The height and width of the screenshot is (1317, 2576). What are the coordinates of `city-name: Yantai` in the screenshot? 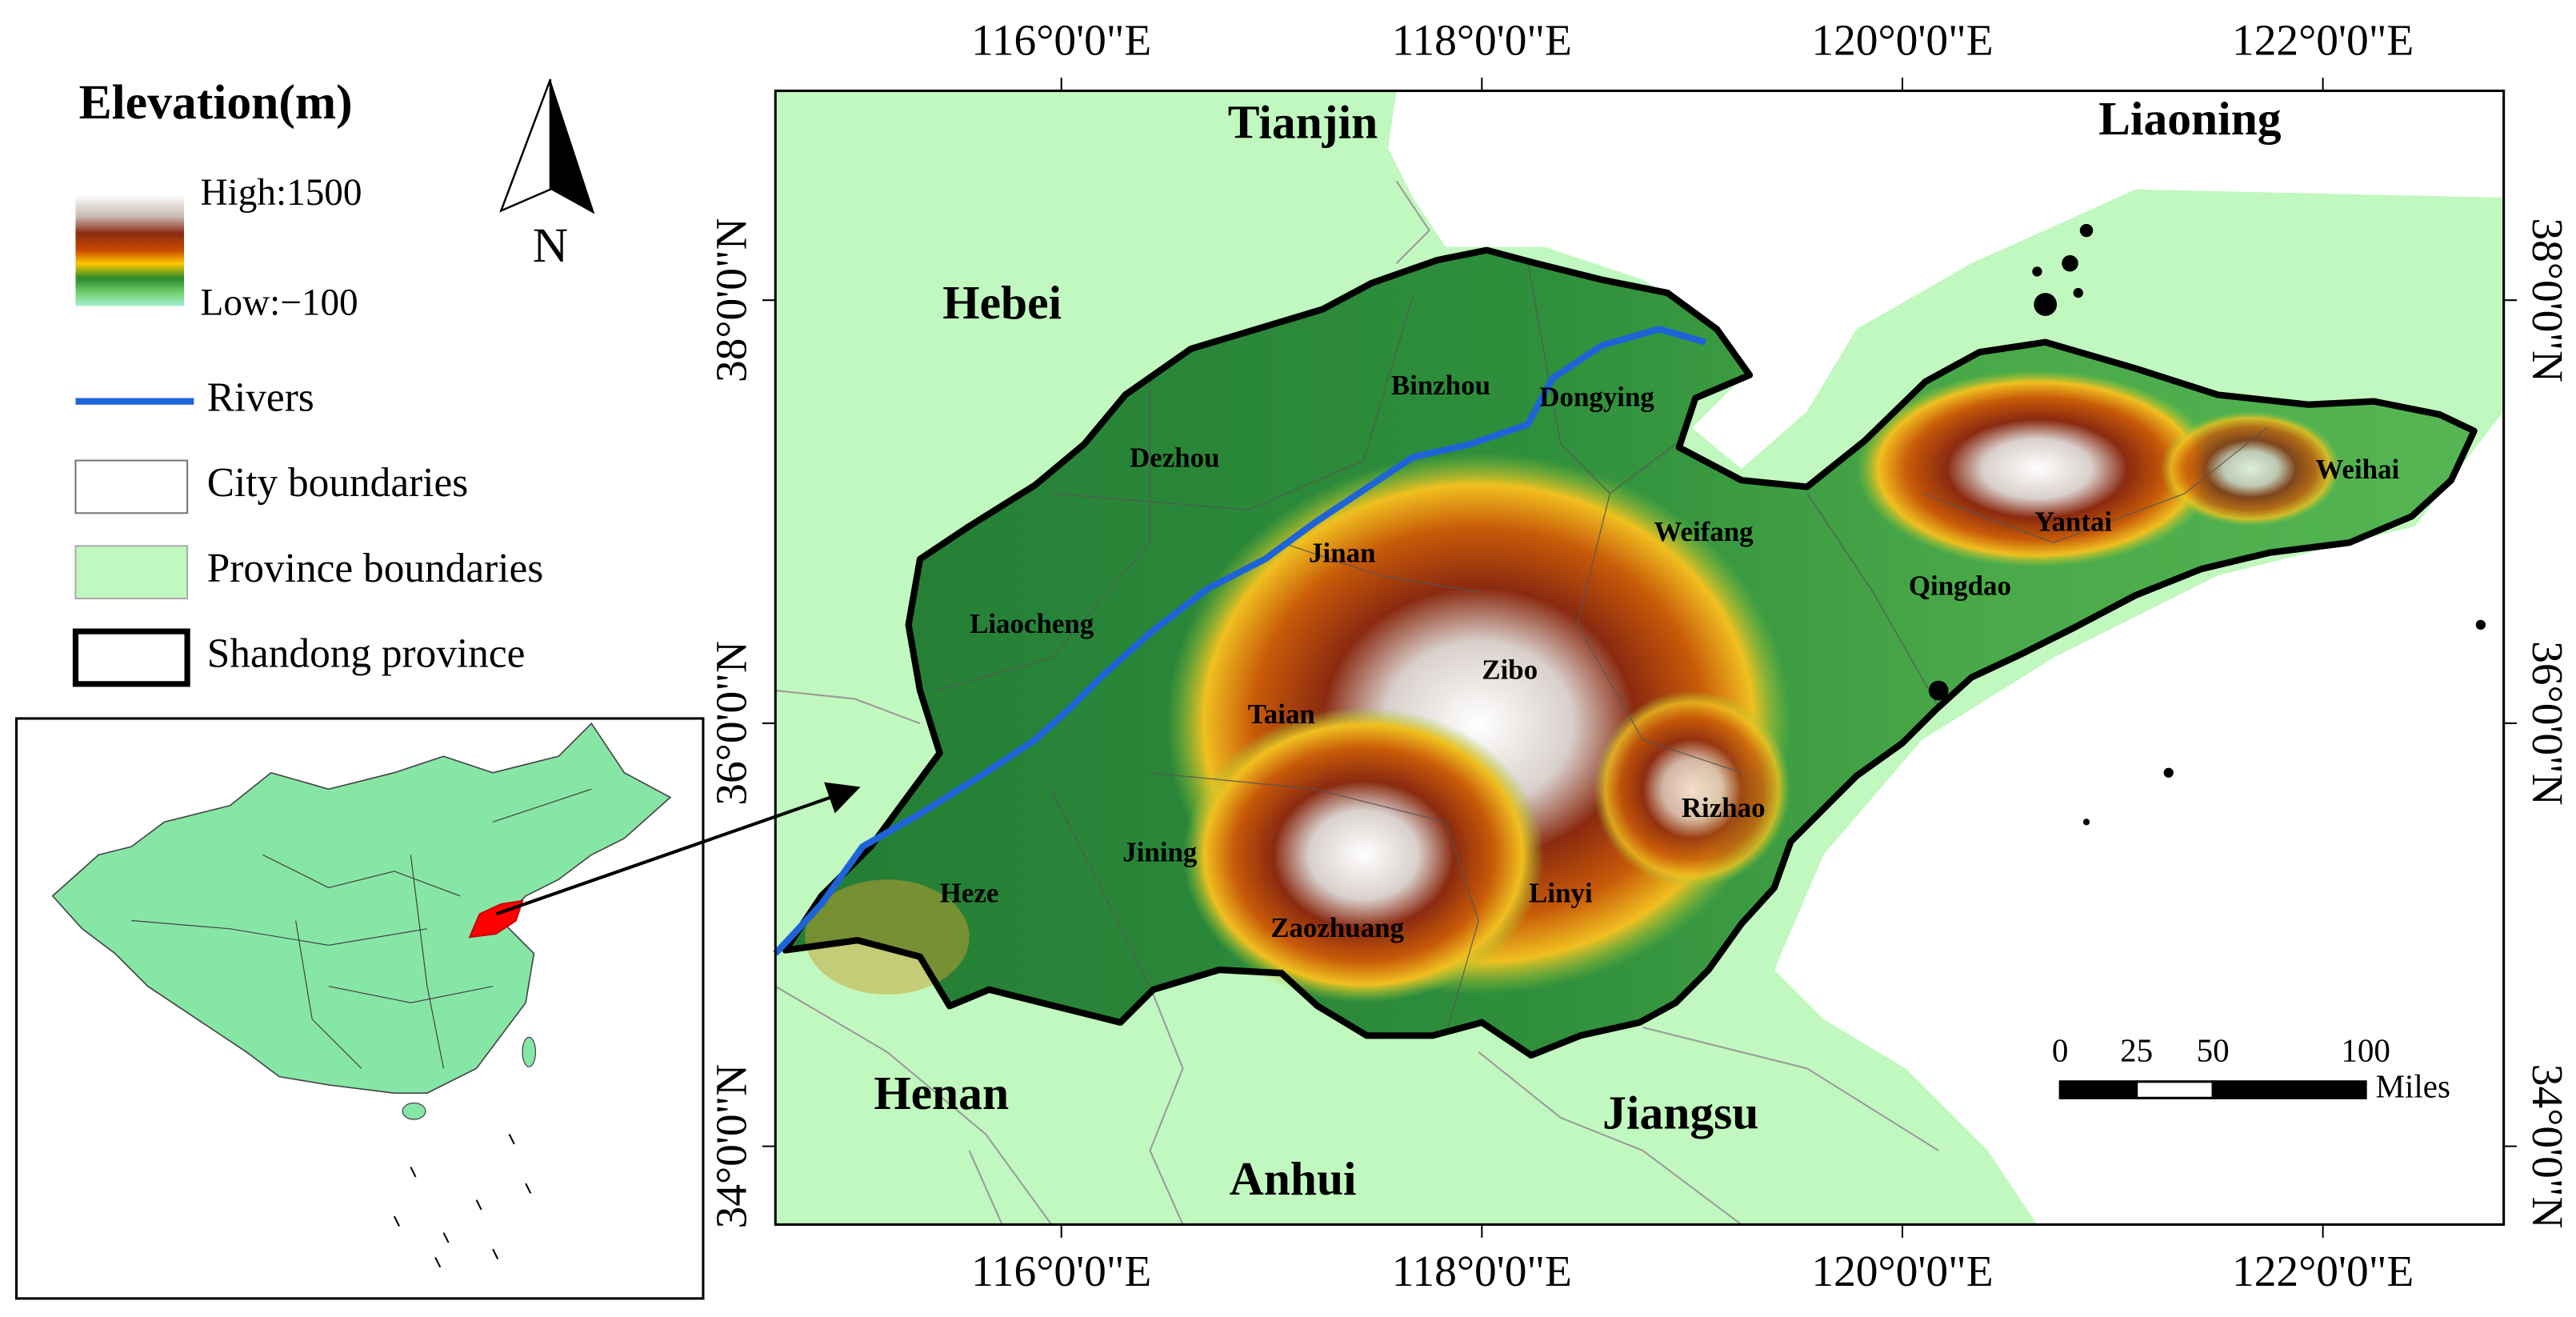 It's located at (2073, 522).